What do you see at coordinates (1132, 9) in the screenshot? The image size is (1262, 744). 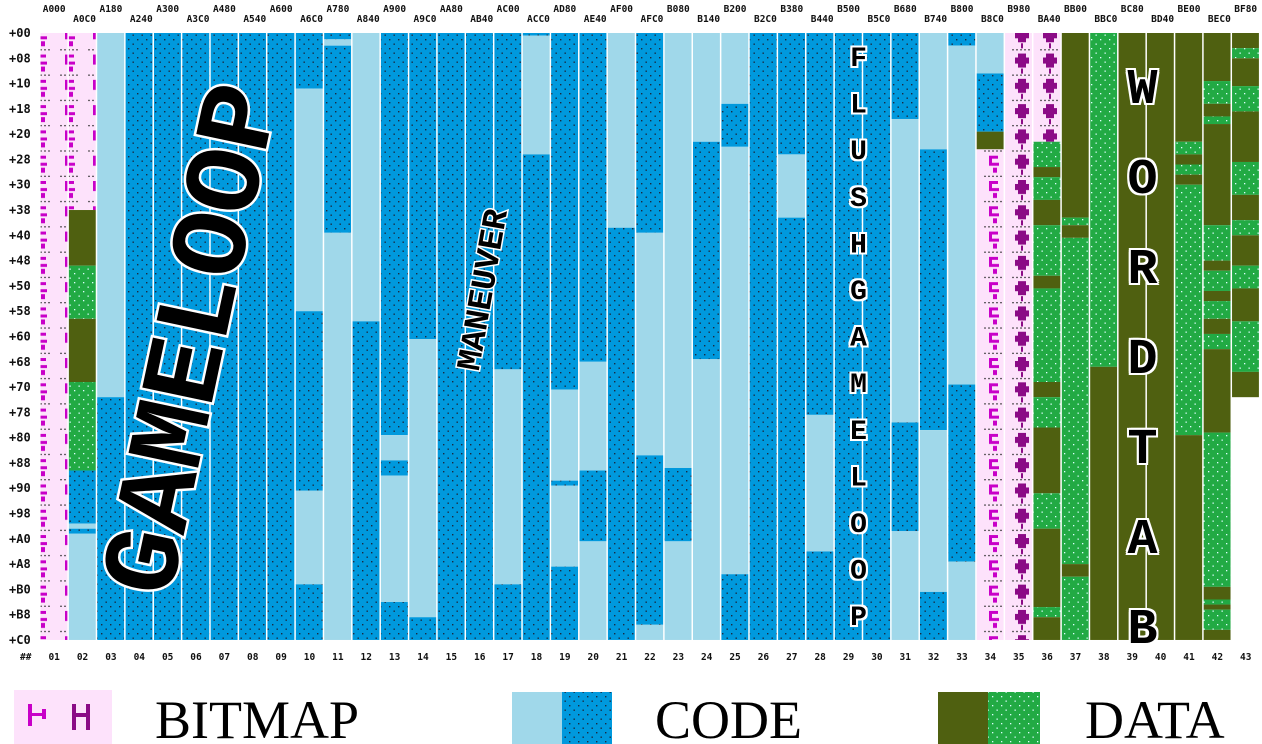 I see `column-address: BC80` at bounding box center [1132, 9].